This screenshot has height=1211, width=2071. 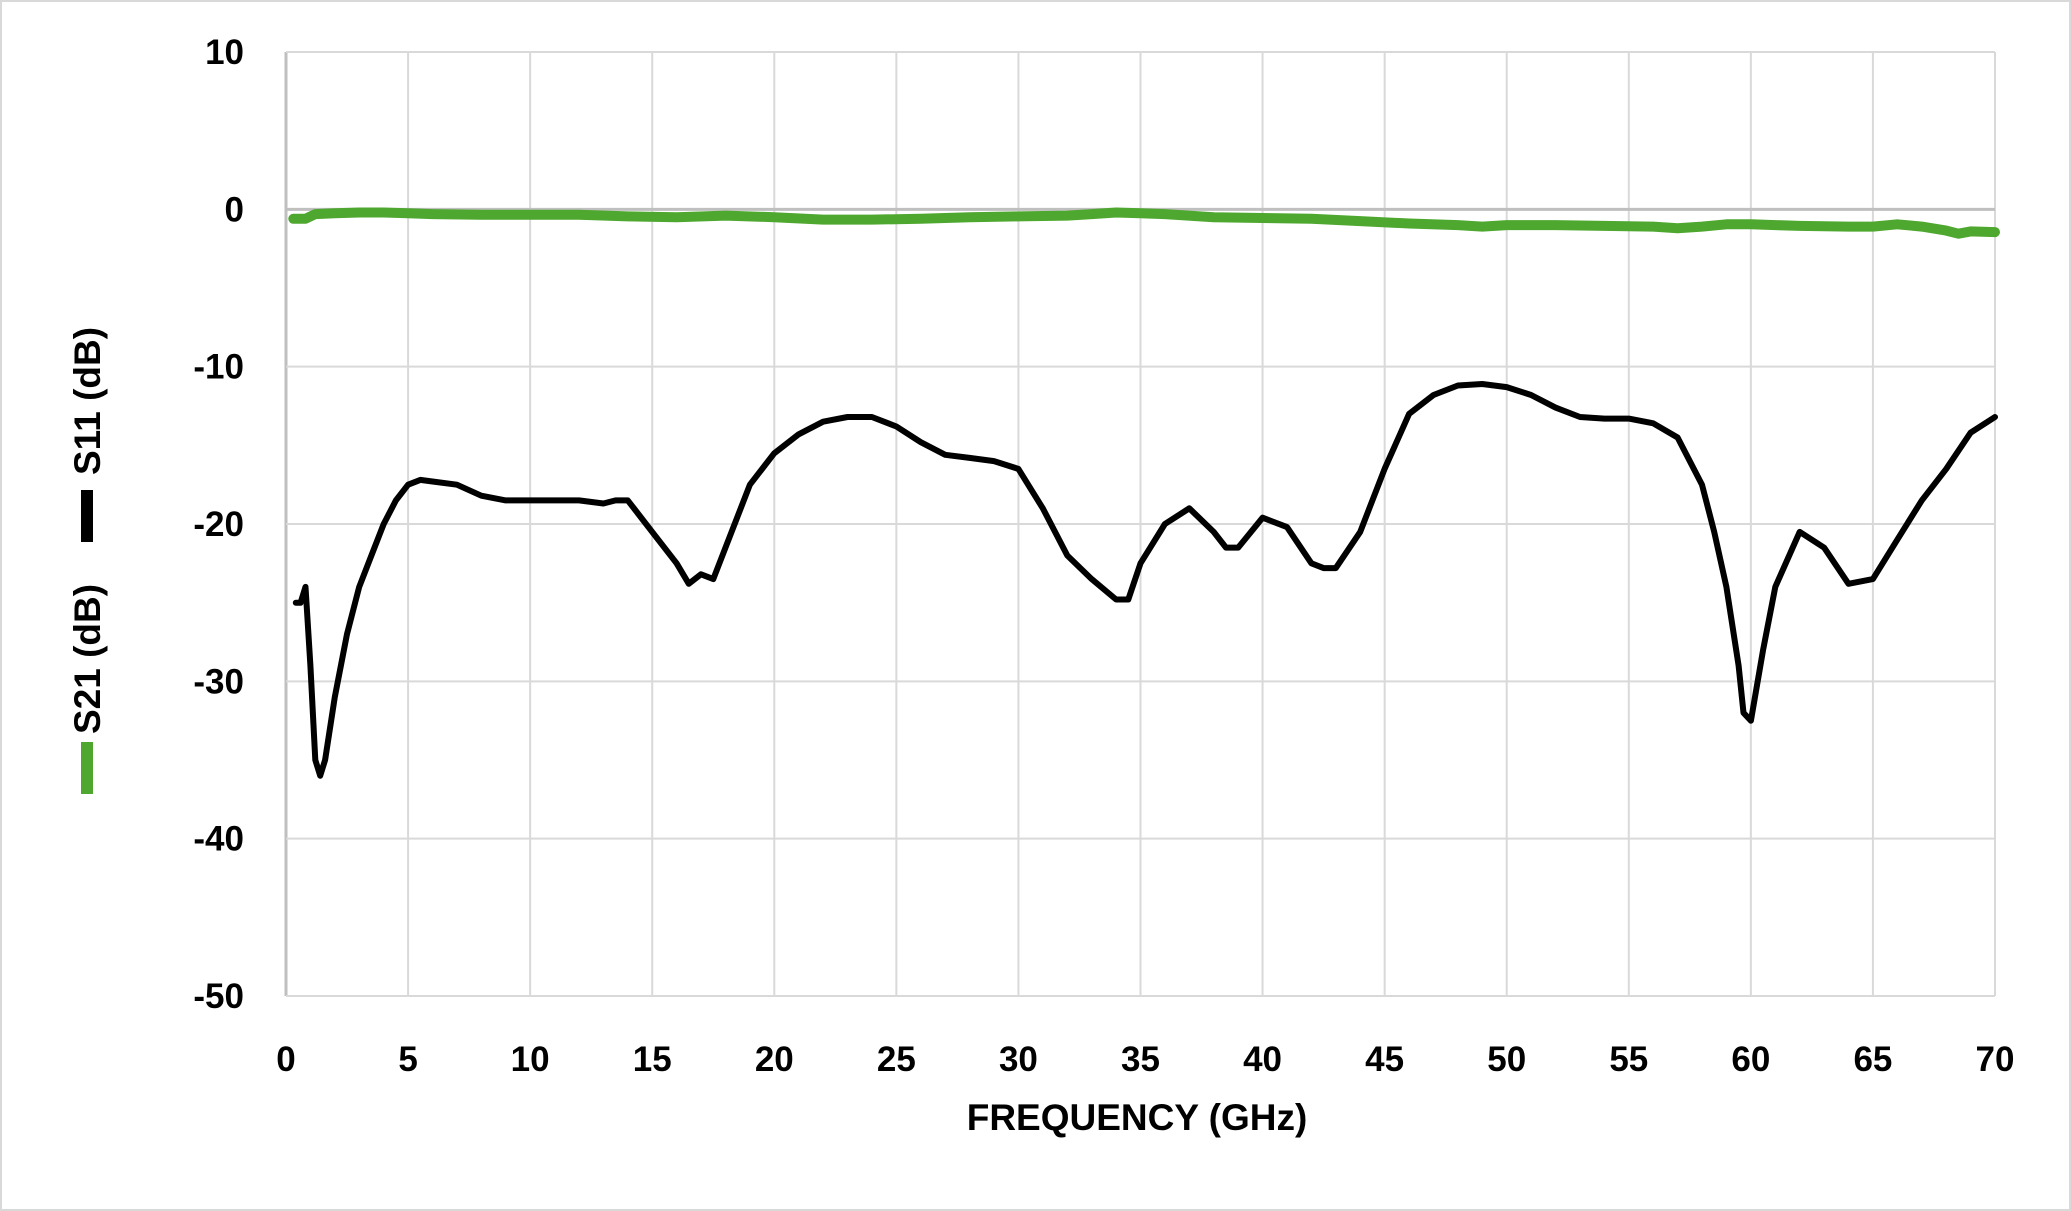 I want to click on x-tick-label: 60, so click(x=1750, y=1059).